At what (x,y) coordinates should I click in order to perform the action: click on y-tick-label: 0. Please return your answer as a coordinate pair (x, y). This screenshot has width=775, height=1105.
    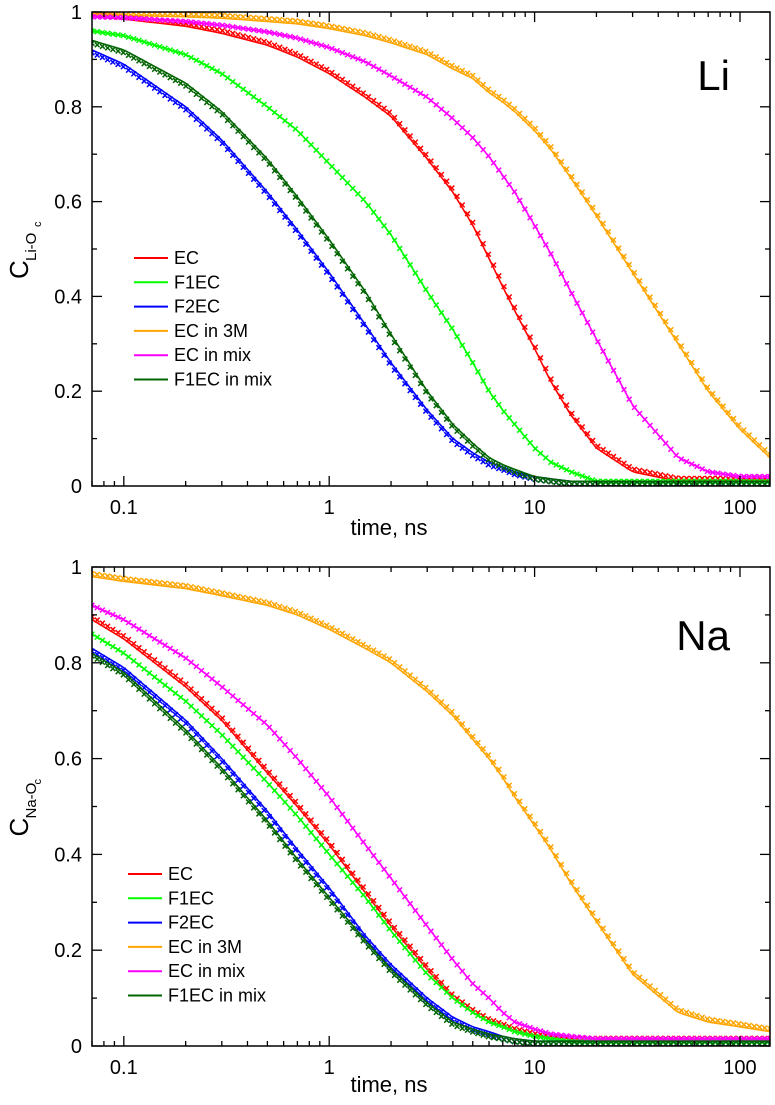
    Looking at the image, I should click on (76, 487).